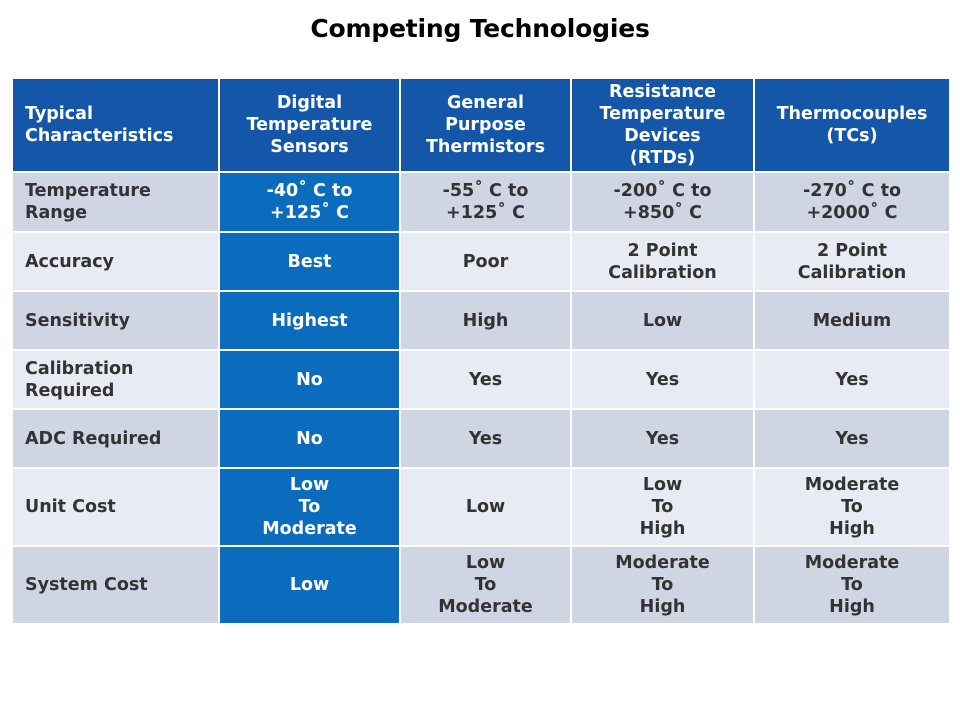  Describe the element at coordinates (485, 125) in the screenshot. I see `header-thermistors: General Purpose Thermistors` at that location.